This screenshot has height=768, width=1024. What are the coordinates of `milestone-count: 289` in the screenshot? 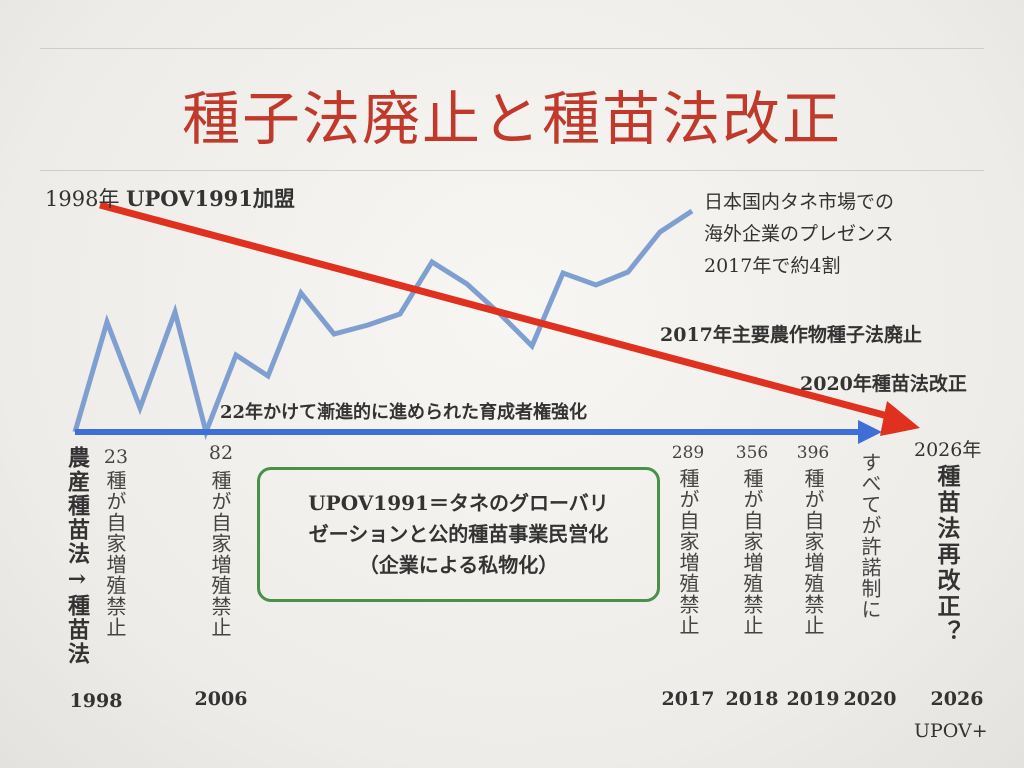 It's located at (688, 453).